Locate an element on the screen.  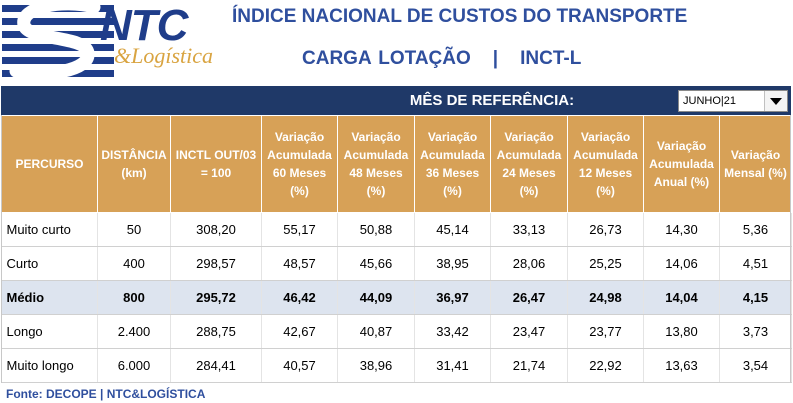
cell-inctl: 284,41 is located at coordinates (216, 365).